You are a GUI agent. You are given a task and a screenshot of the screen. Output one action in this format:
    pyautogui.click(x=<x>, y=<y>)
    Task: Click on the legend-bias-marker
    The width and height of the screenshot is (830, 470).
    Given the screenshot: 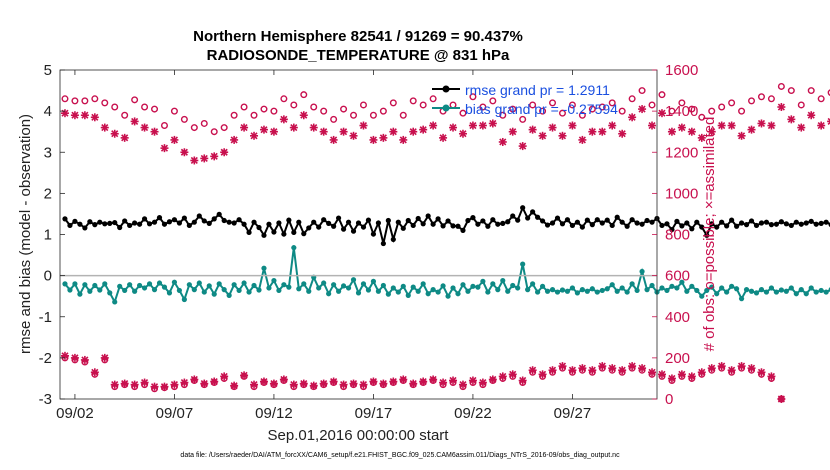 What is the action you would take?
    pyautogui.click(x=446, y=108)
    